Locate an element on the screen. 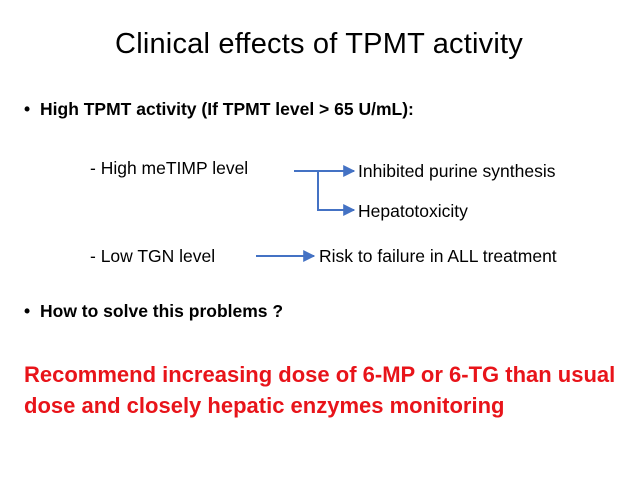  high-metimp-label: - High meTIMP level is located at coordinates (169, 168).